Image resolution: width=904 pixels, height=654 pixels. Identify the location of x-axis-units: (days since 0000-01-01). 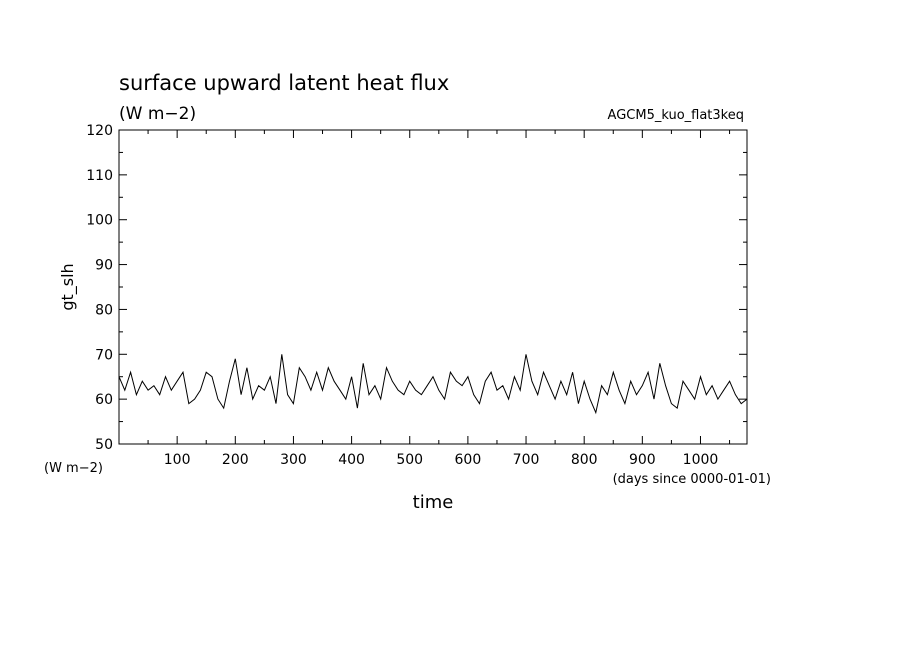
(692, 479).